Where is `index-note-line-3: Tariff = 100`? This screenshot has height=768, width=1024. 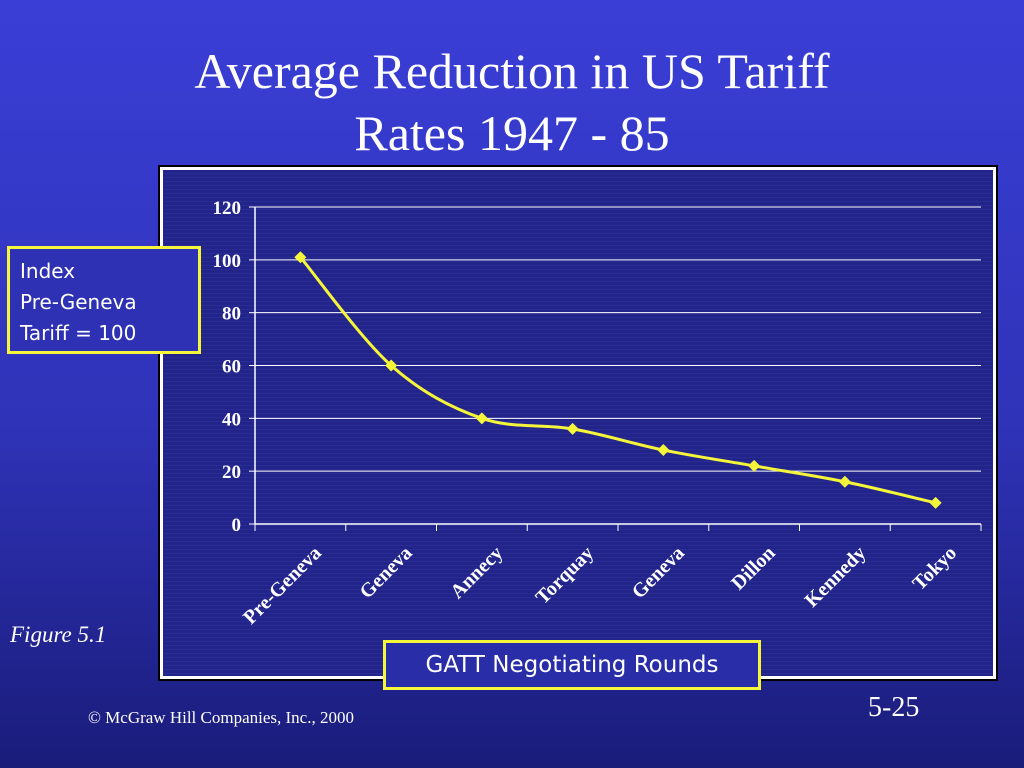
index-note-line-3: Tariff = 100 is located at coordinates (78, 333).